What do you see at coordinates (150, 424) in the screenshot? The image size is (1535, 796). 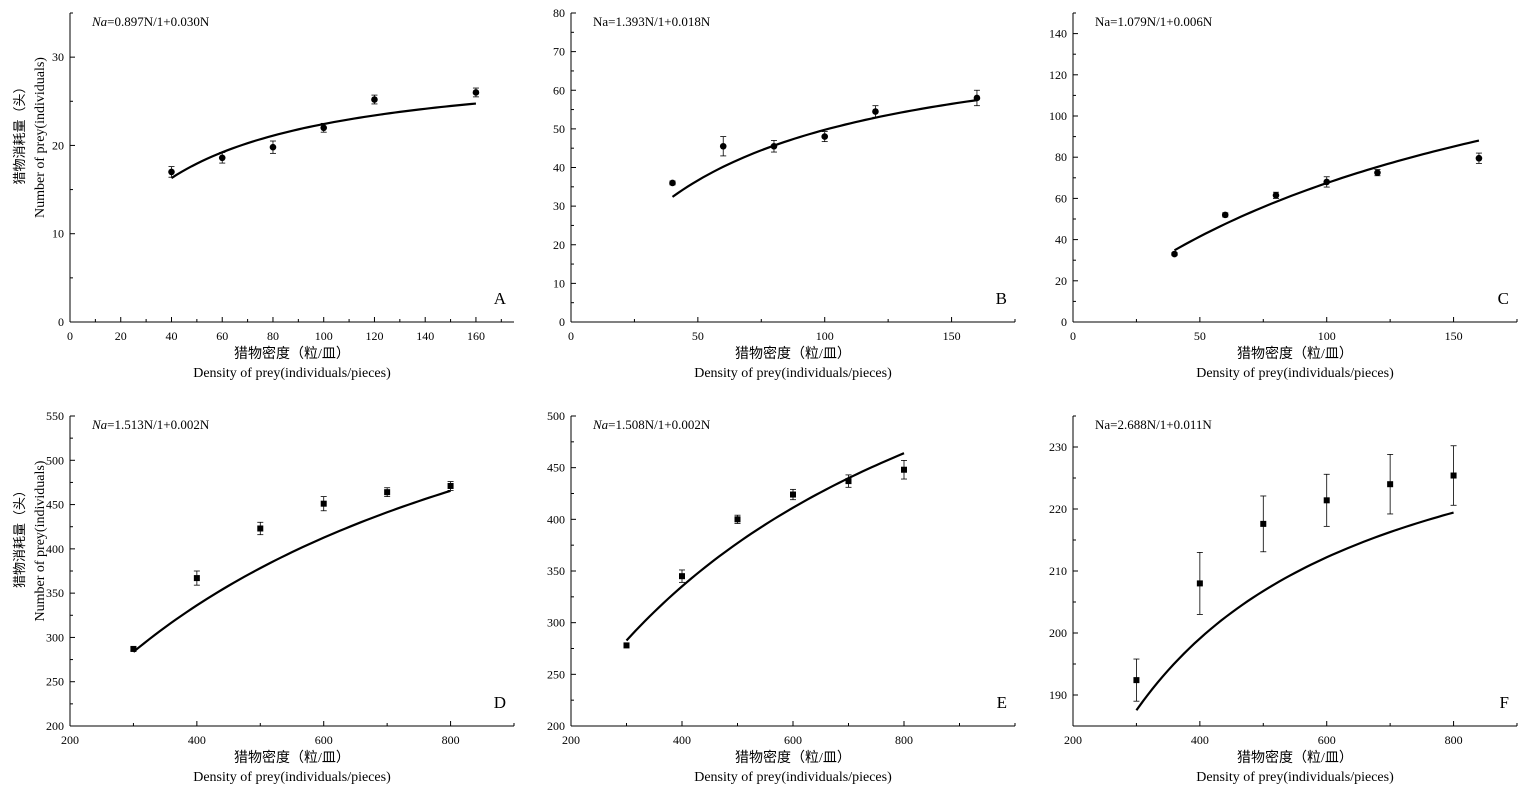 I see `equation-label: Na=1.513N/1+0.002N` at bounding box center [150, 424].